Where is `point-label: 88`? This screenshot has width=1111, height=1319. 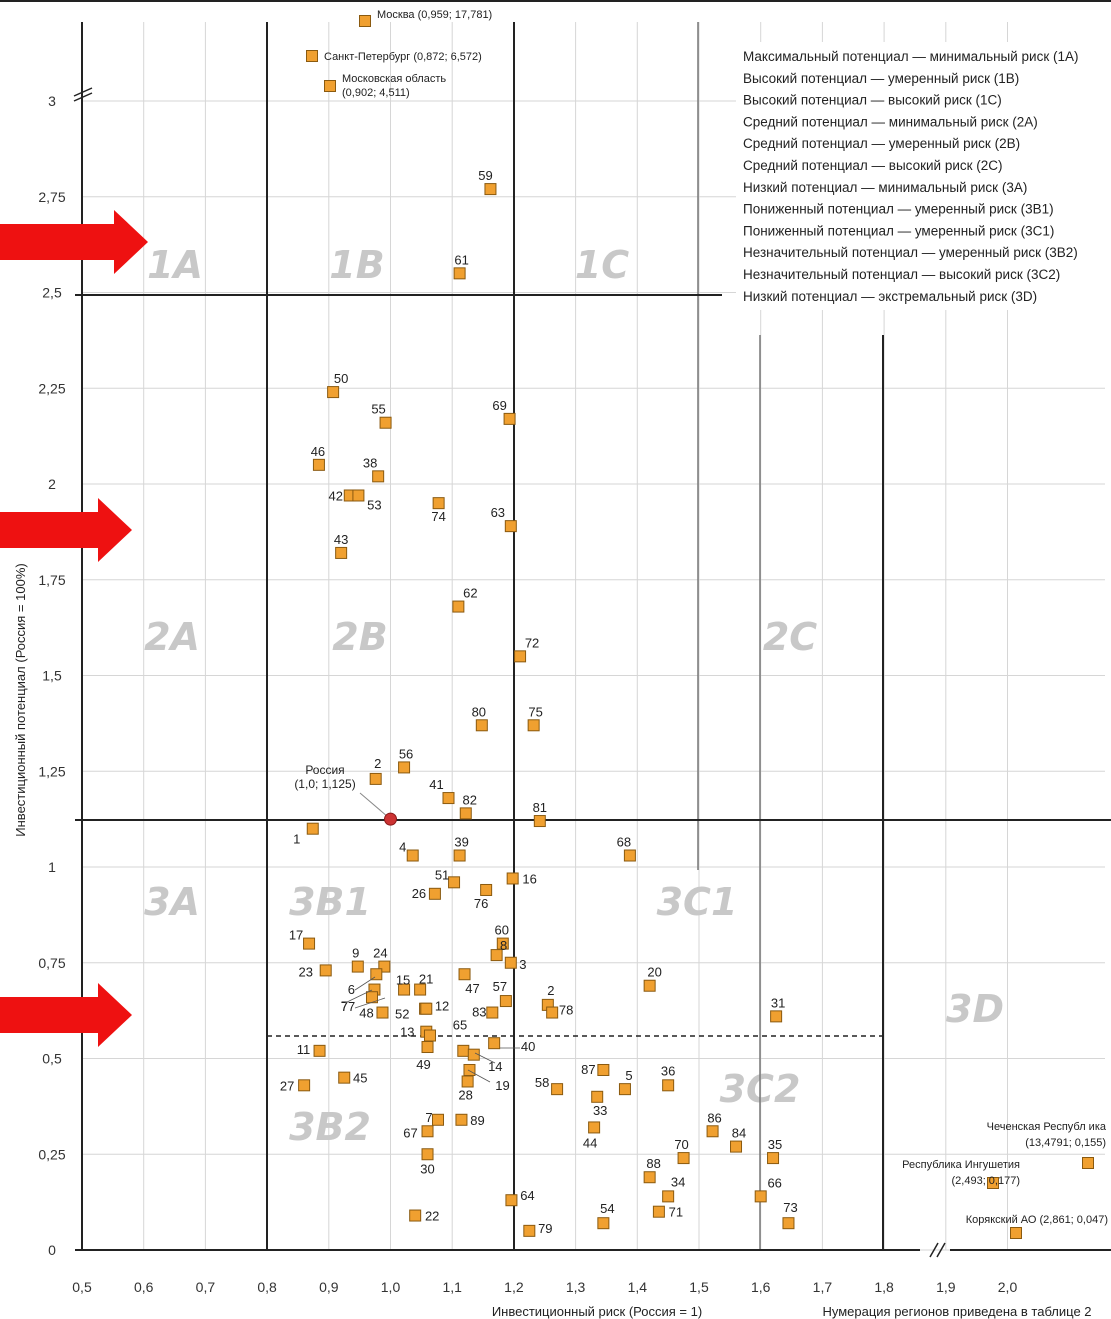
point-label: 88 is located at coordinates (653, 1163).